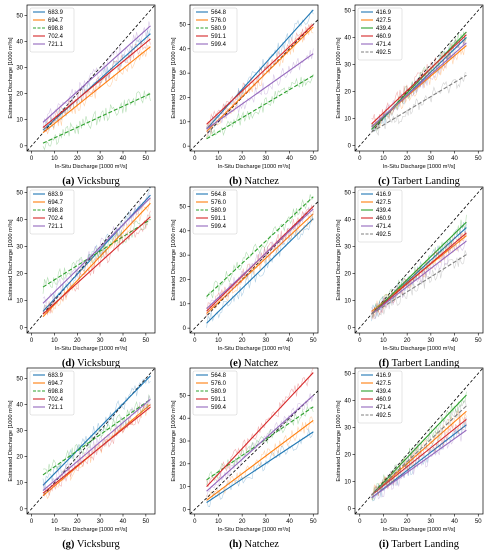 The image size is (491, 555). I want to click on caption-letter: (i), so click(384, 544).